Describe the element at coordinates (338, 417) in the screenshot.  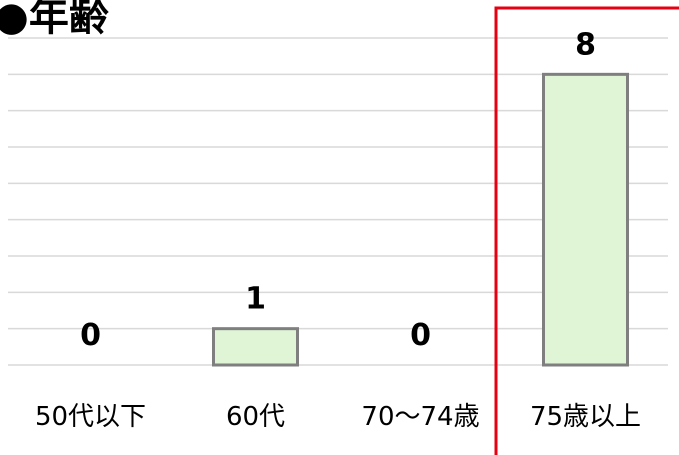
I see `category-labels: 50代以下 60代 70〜74歳 75歳以上` at that location.